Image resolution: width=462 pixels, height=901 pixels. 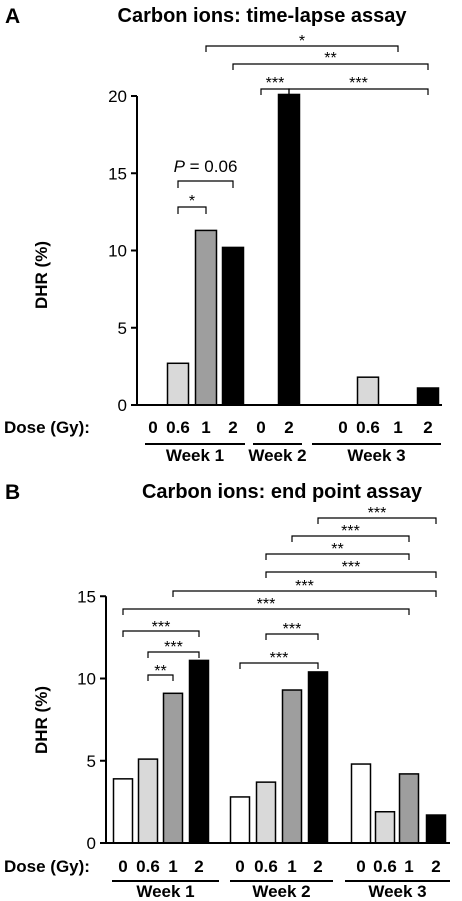 I want to click on panel-a-y-tick-label: 0, so click(x=122, y=405).